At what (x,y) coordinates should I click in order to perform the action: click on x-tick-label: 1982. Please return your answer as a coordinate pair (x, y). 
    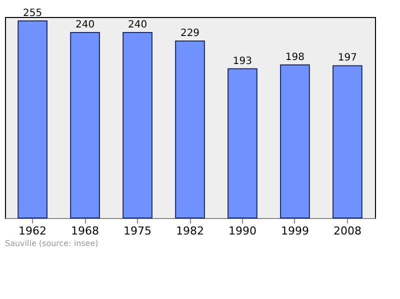
    Looking at the image, I should click on (190, 231).